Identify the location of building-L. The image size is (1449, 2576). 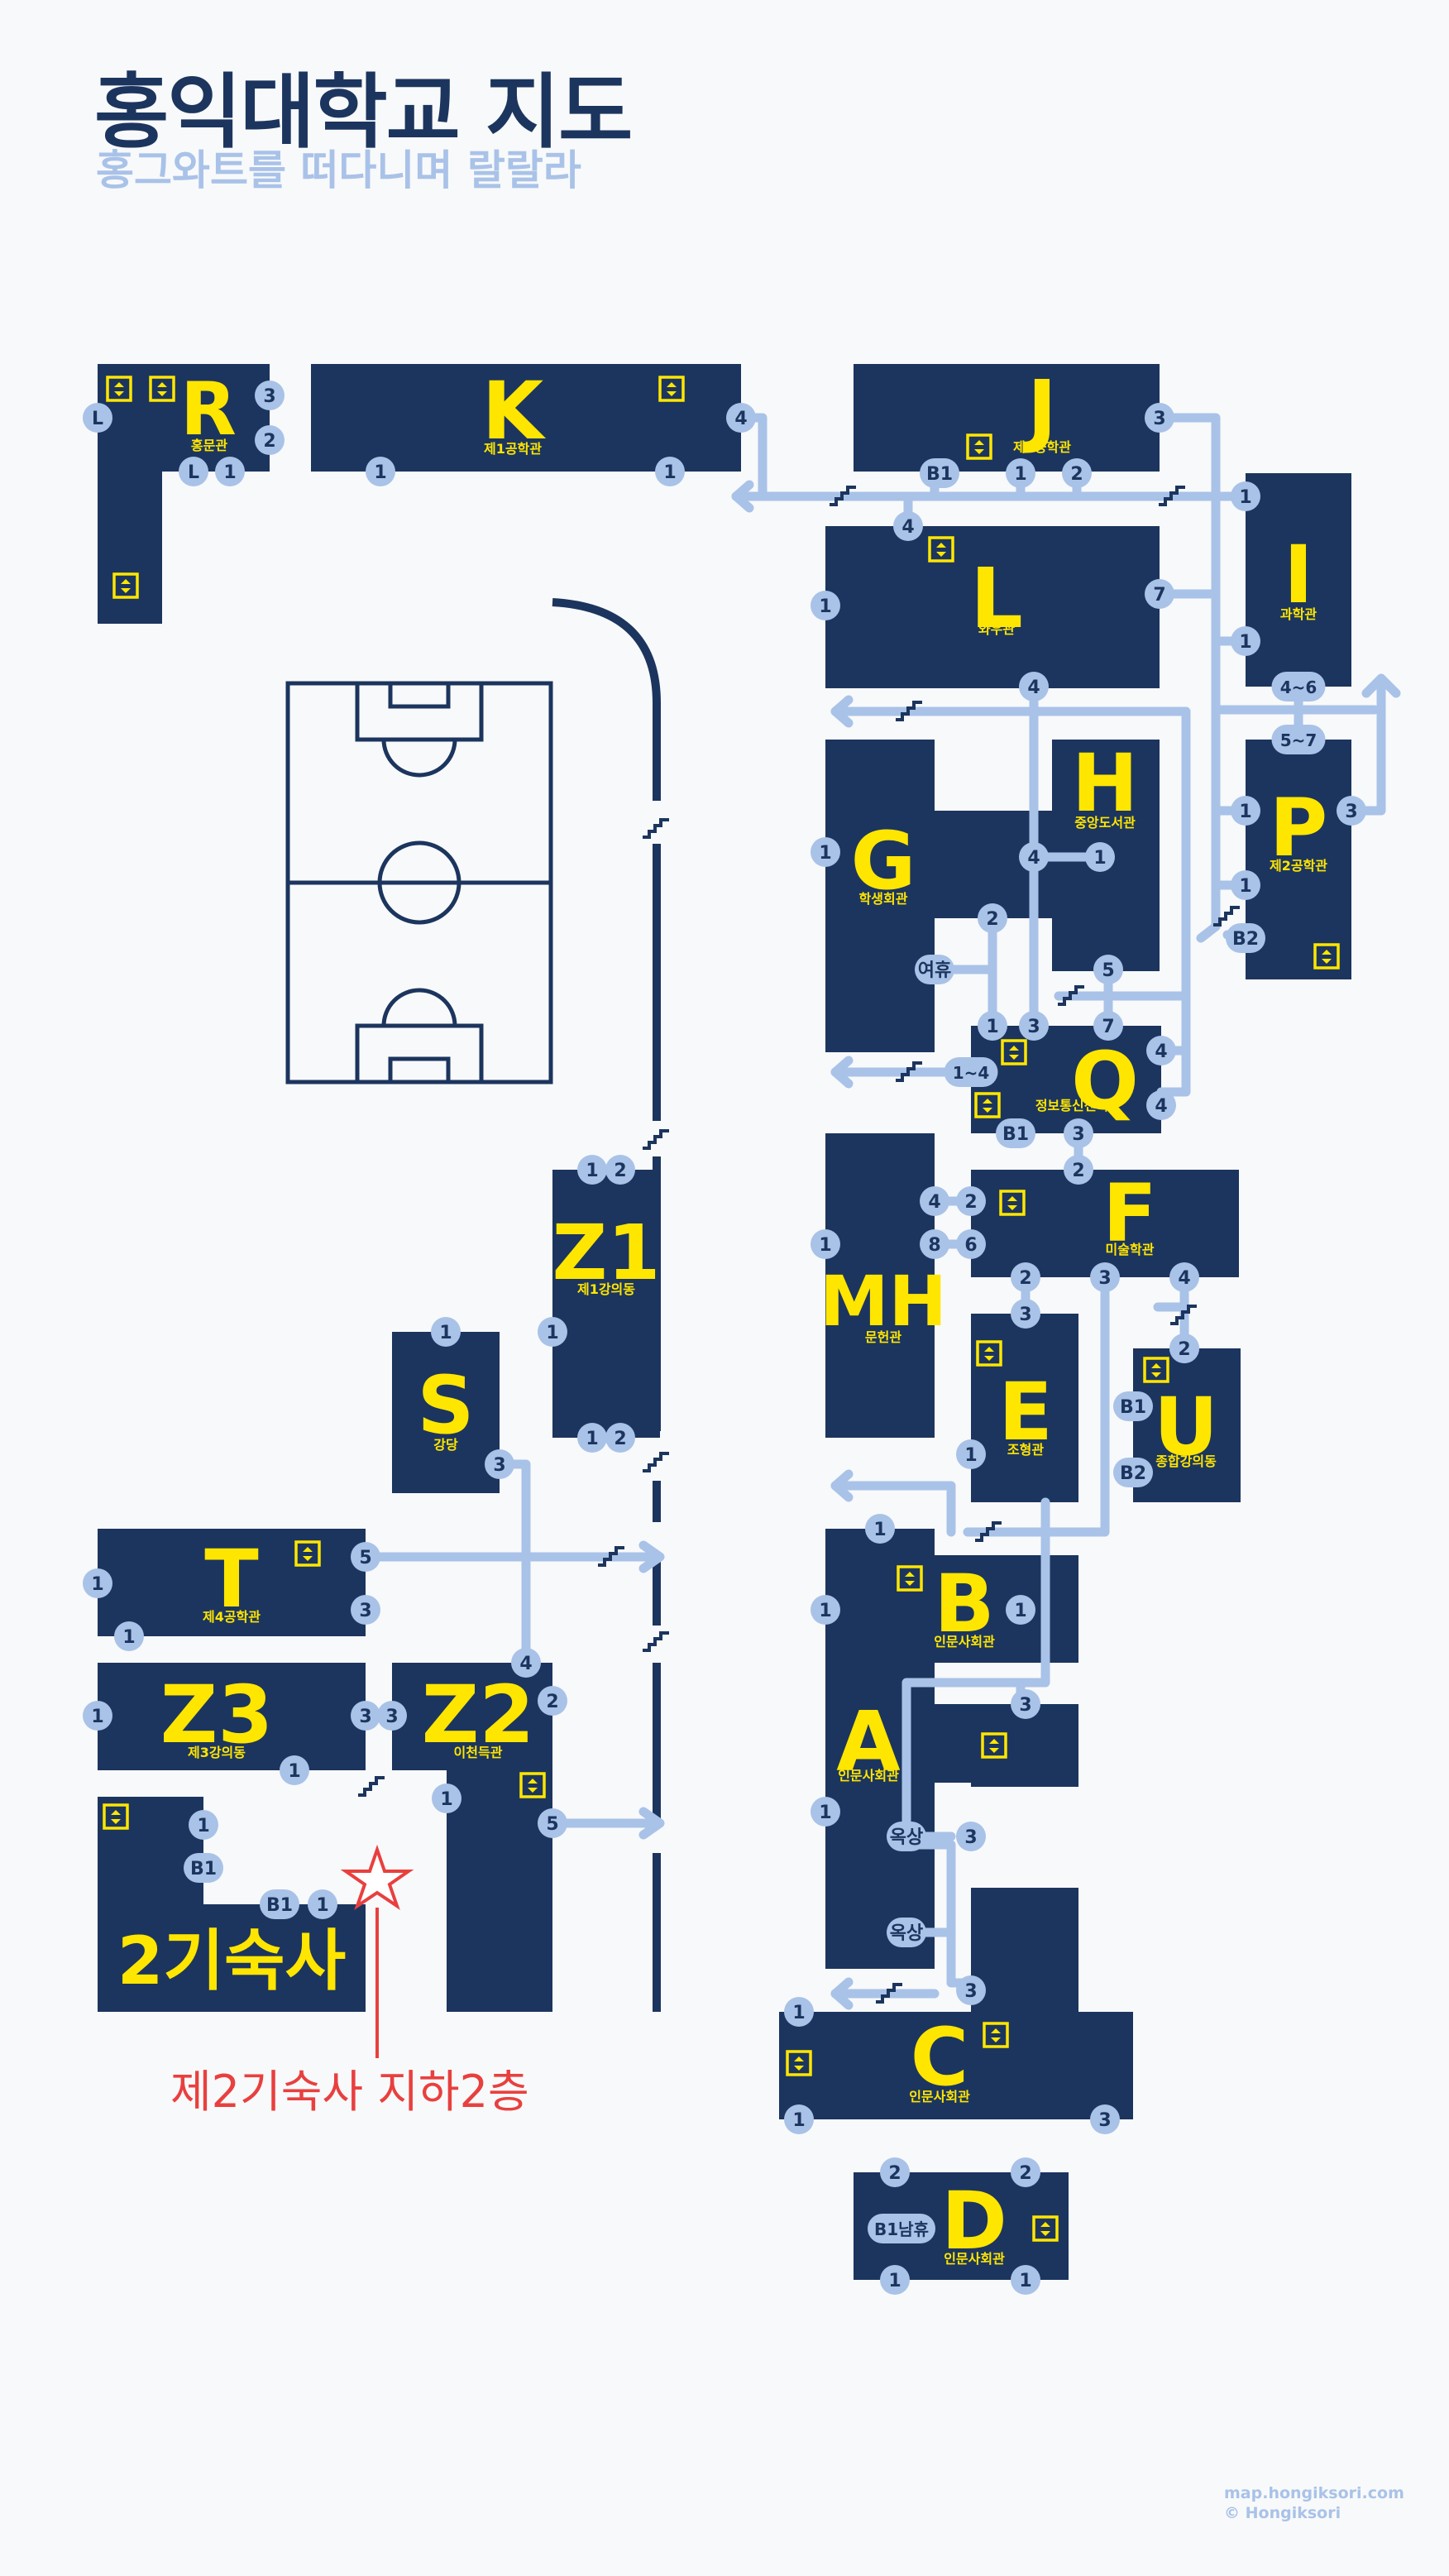
(992, 607).